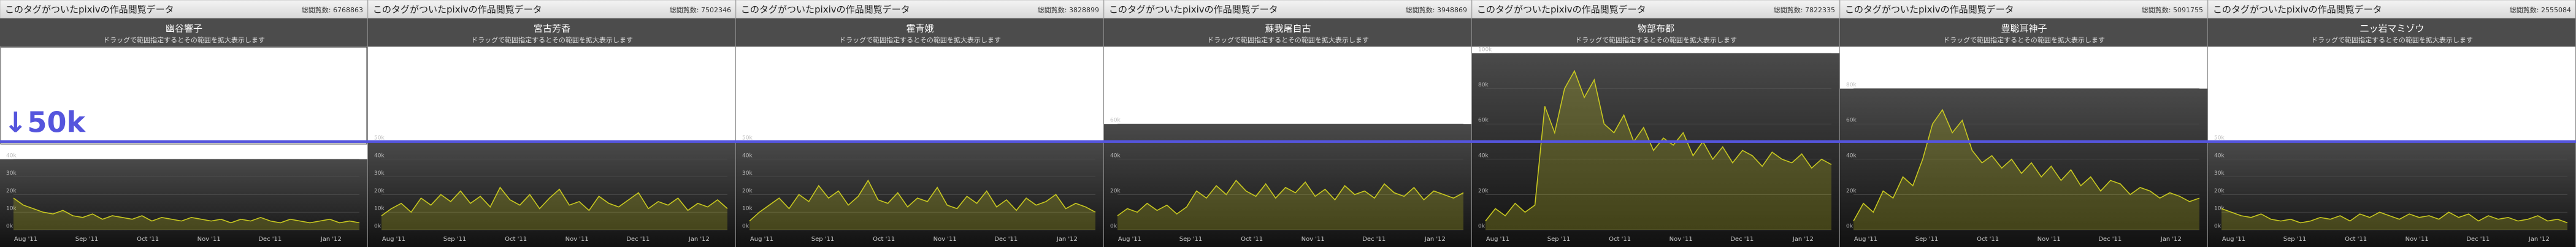  Describe the element at coordinates (2391, 28) in the screenshot. I see `chart-title: 二ッ岩マミゾウ` at that location.